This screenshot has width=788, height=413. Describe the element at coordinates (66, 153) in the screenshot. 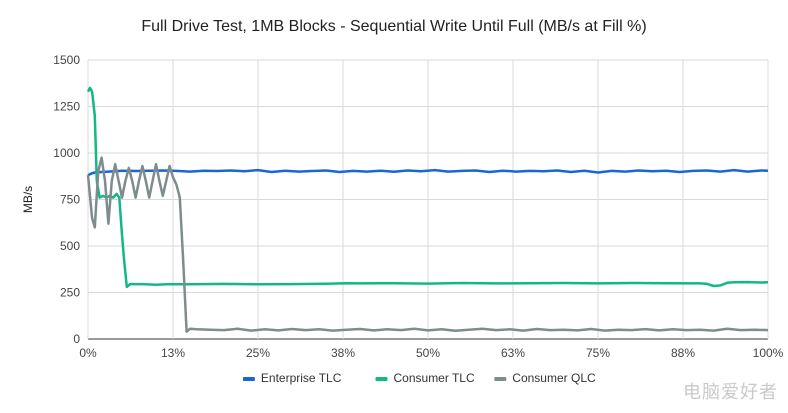

I see `y-tick-label: 1000` at that location.